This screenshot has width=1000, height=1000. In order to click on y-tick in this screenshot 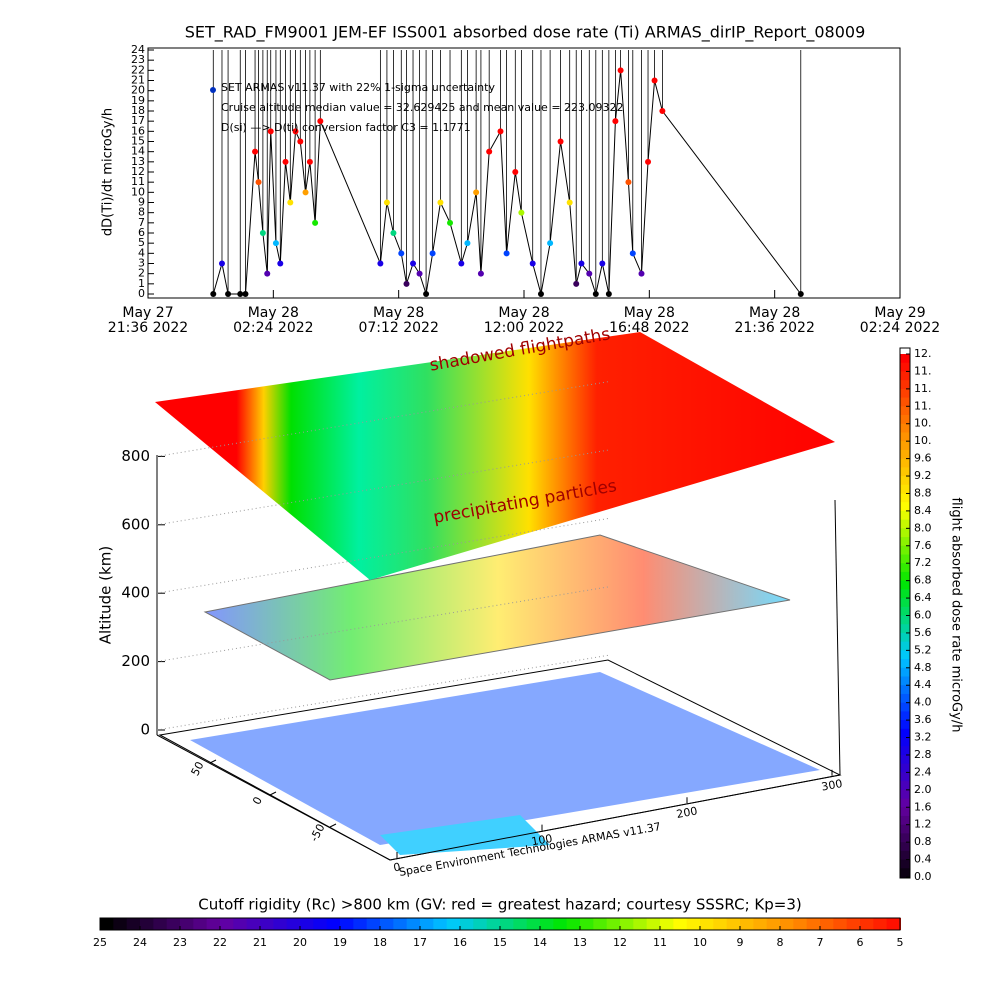, I will do `click(273, 793)`.